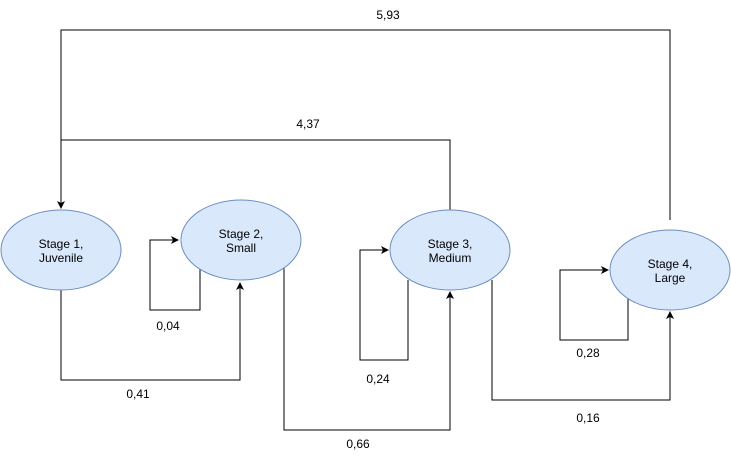 This screenshot has width=731, height=460. What do you see at coordinates (670, 264) in the screenshot?
I see `node-stage4-label-line1: Stage 4,` at bounding box center [670, 264].